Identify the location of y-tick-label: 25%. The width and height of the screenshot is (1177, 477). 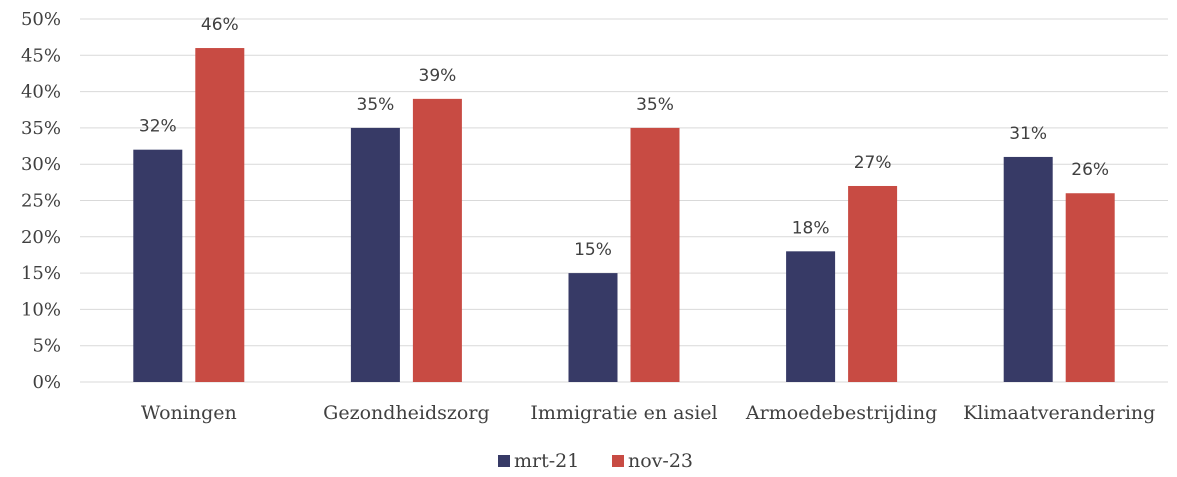
(41, 201).